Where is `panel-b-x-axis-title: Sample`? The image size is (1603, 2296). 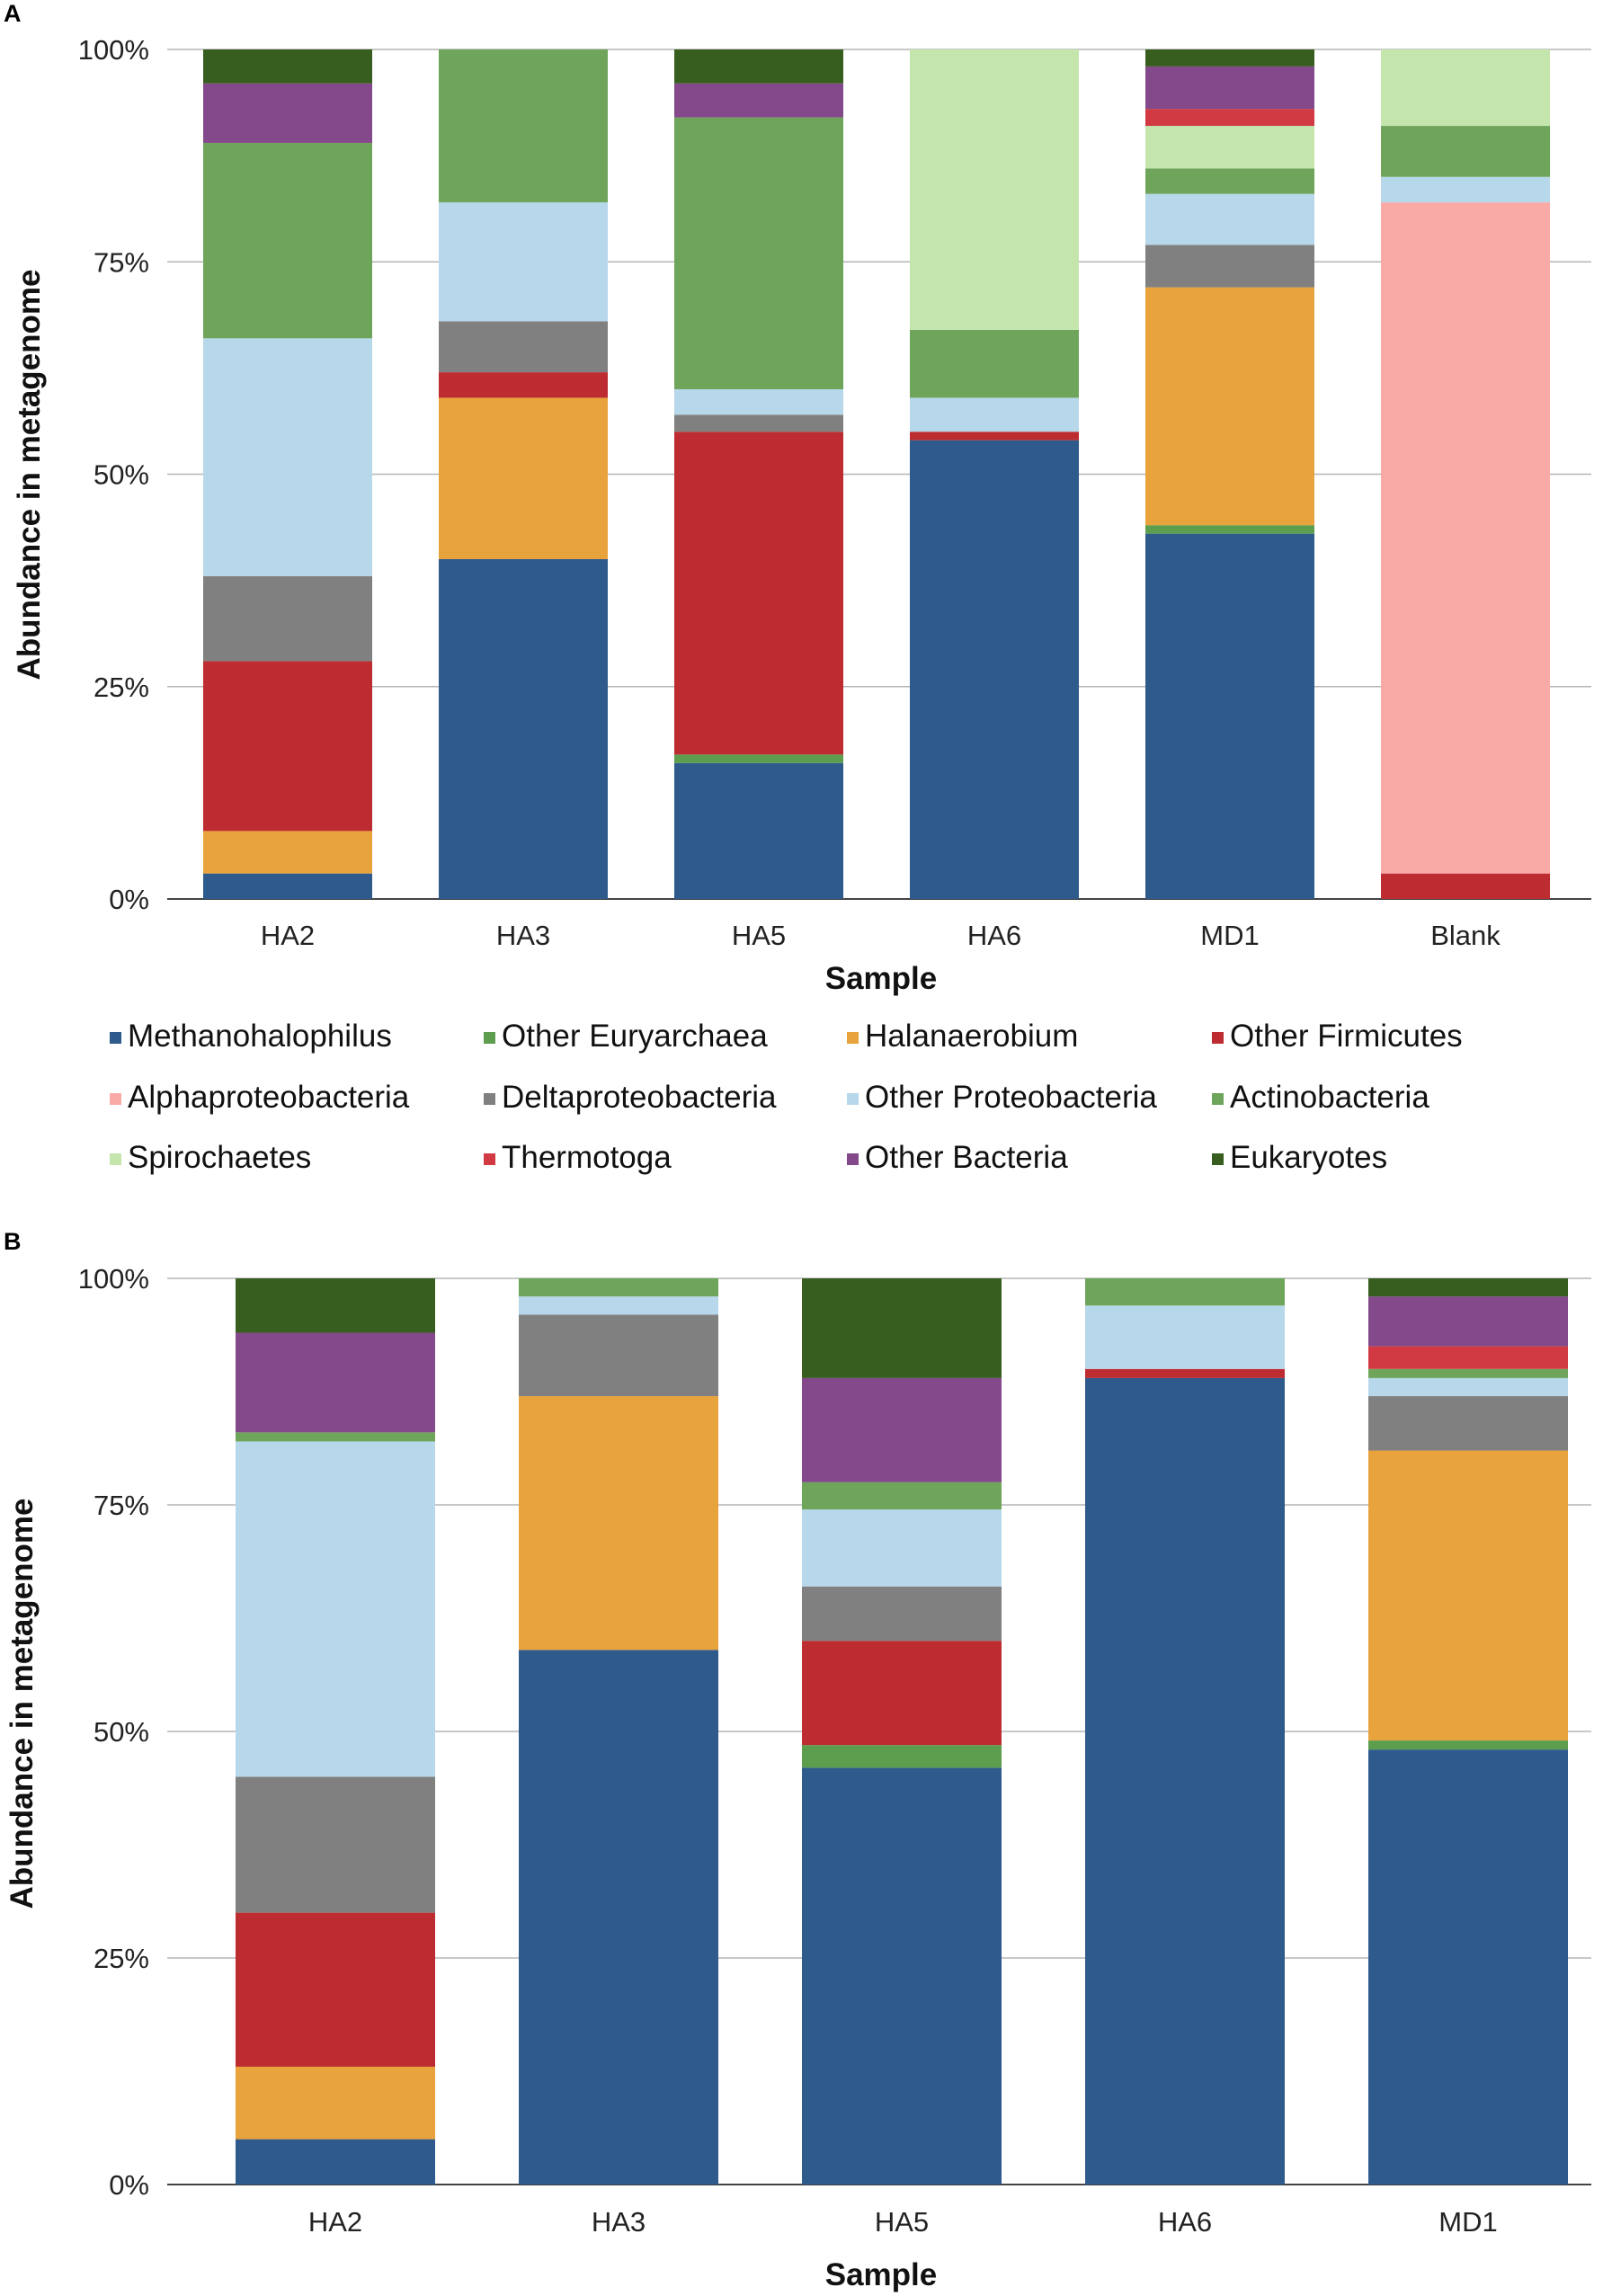 panel-b-x-axis-title: Sample is located at coordinates (881, 2274).